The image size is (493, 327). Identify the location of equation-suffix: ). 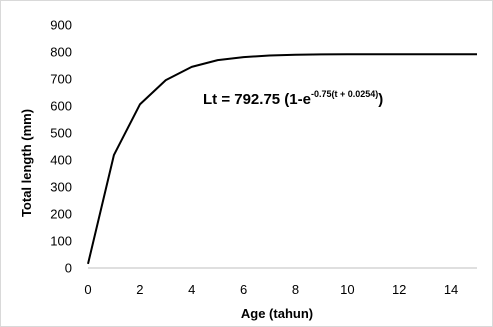
(380, 99).